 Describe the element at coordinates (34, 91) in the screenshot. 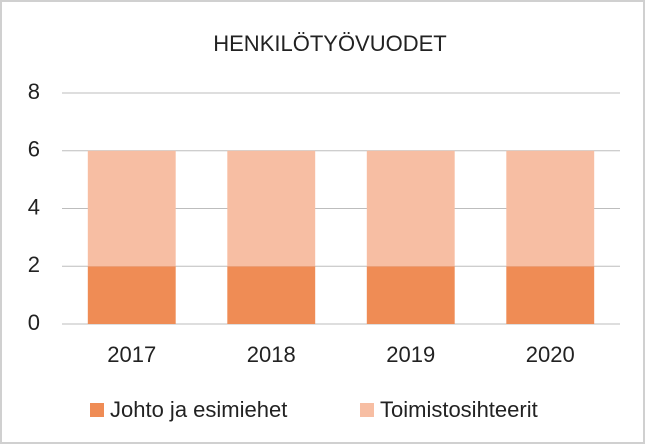

I see `y-tick-label: 8` at that location.